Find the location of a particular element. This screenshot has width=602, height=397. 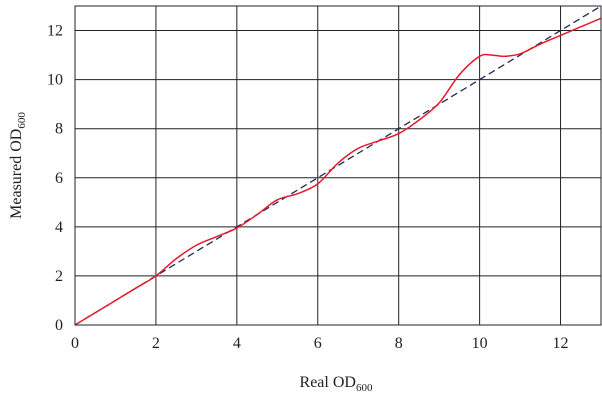

x-tick-label: 6 is located at coordinates (318, 343).